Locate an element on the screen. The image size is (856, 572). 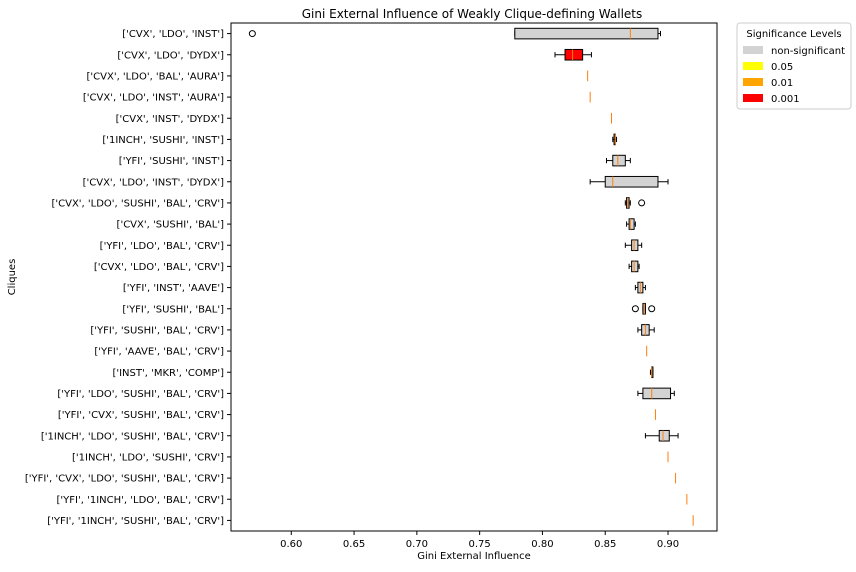
legend-entries: non-significant 0.05 0.01 0.001 is located at coordinates (794, 75).